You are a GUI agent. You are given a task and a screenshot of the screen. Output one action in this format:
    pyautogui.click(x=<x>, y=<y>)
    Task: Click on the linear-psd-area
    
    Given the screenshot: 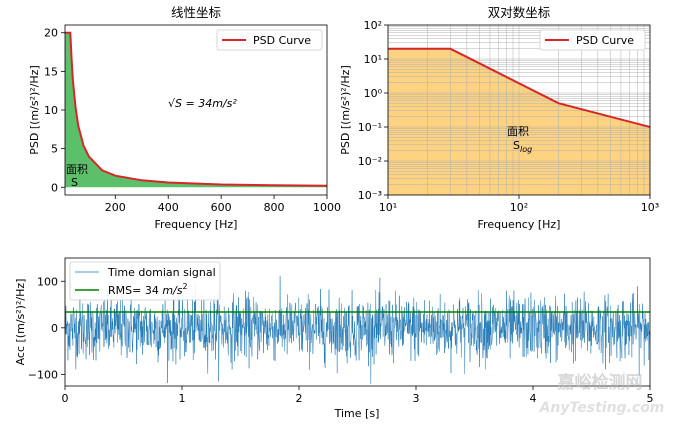 What is the action you would take?
    pyautogui.click(x=196, y=110)
    